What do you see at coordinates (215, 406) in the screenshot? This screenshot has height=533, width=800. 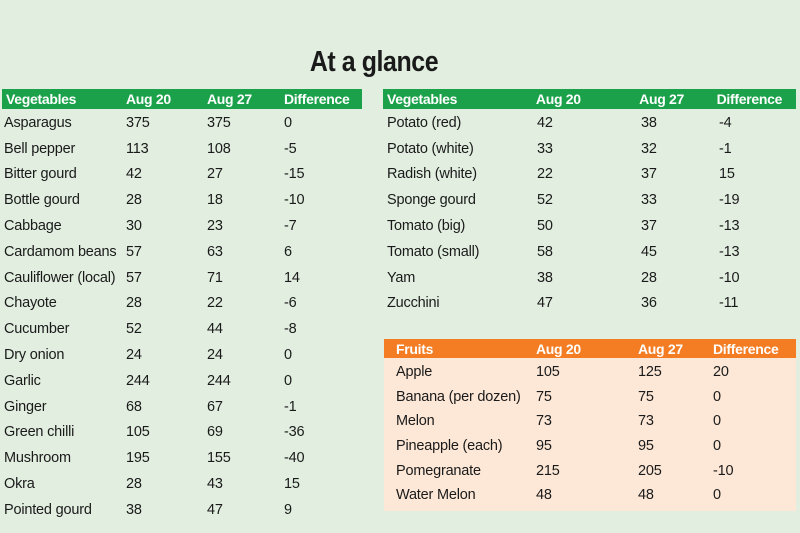 I see `cell-aug27: 67` at bounding box center [215, 406].